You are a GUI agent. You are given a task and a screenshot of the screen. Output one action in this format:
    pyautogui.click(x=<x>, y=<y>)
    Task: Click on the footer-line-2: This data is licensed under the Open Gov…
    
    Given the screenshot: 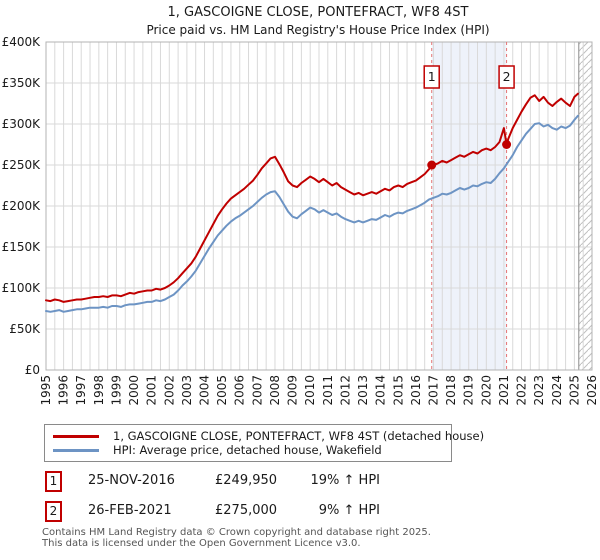 What is the action you would take?
    pyautogui.click(x=201, y=543)
    